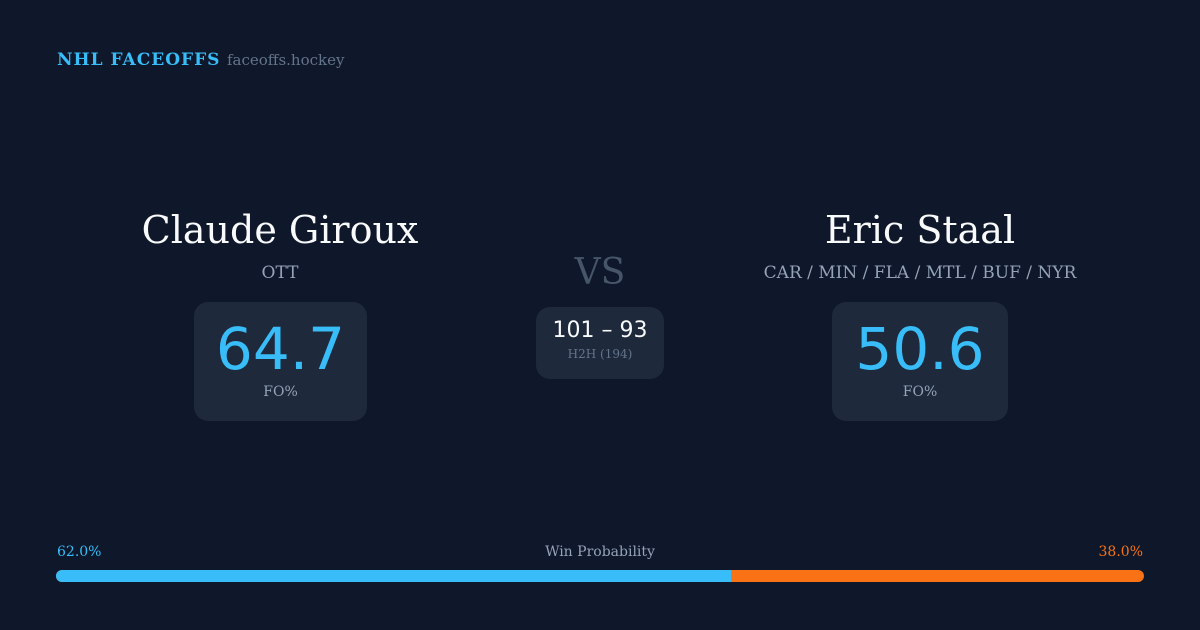 The image size is (1200, 630). What do you see at coordinates (79, 552) in the screenshot?
I see `left-win-pct: 62.0%` at bounding box center [79, 552].